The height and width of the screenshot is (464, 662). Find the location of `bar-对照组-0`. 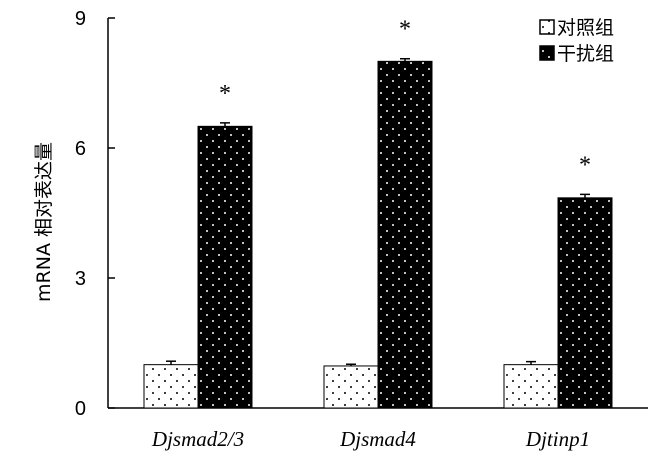

bar-对照组-0 is located at coordinates (171, 386).